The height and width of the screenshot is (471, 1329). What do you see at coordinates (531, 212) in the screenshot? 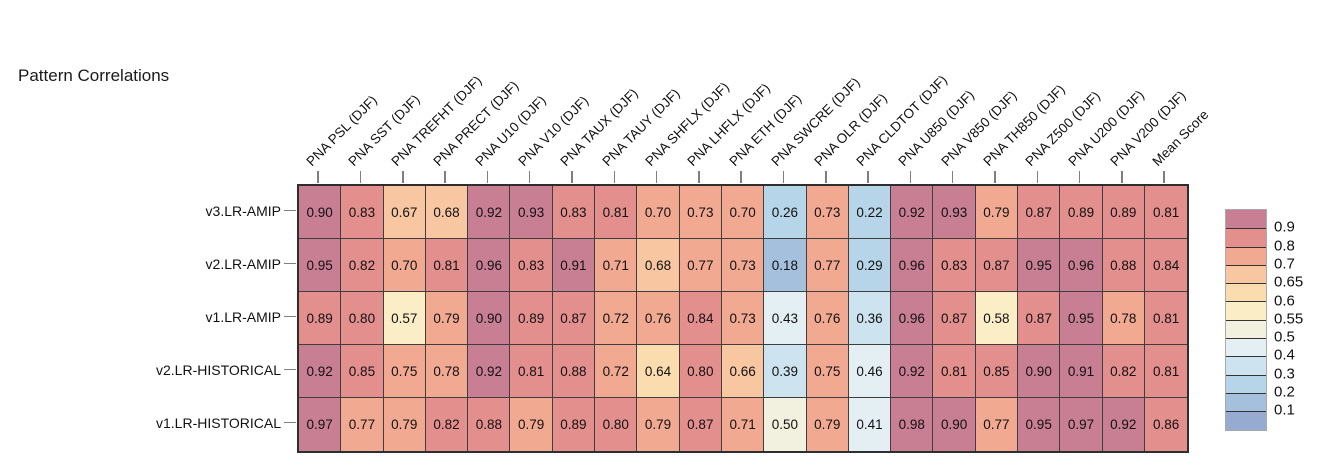
I see `cell-value: 0.93` at bounding box center [531, 212].